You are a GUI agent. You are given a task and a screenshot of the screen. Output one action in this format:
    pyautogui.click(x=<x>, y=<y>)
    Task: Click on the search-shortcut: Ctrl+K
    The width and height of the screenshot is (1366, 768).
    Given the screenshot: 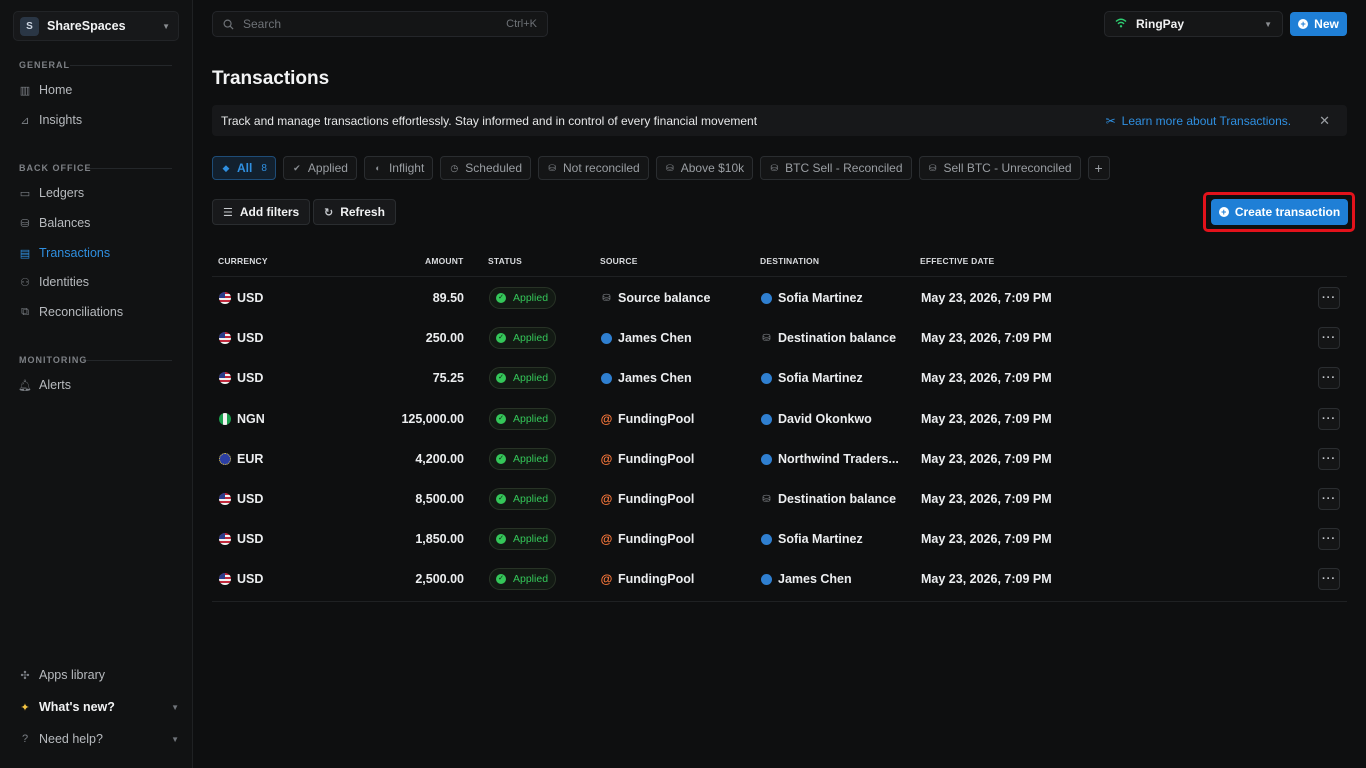 What is the action you would take?
    pyautogui.click(x=521, y=24)
    